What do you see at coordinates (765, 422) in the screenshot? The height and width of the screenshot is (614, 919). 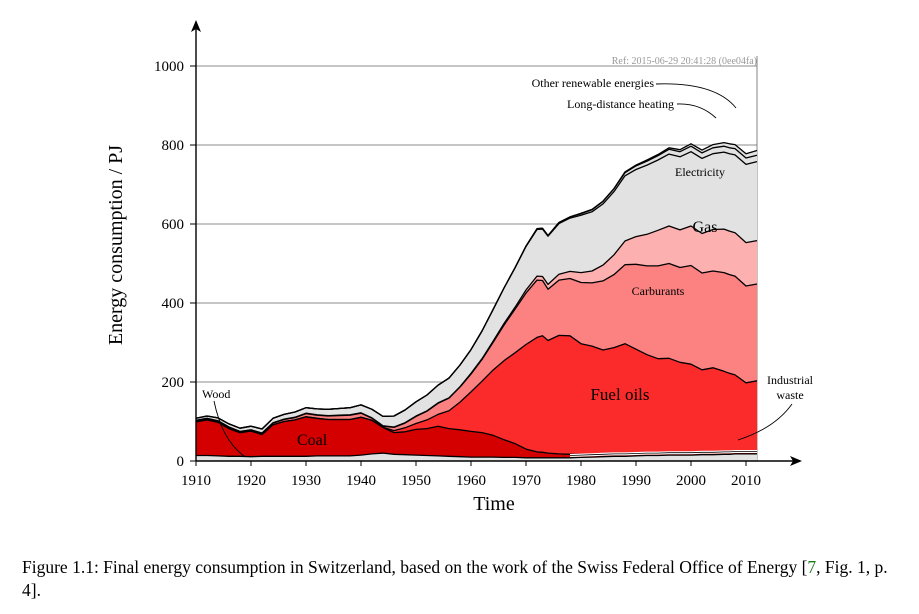 I see `industrial-waste-leader` at bounding box center [765, 422].